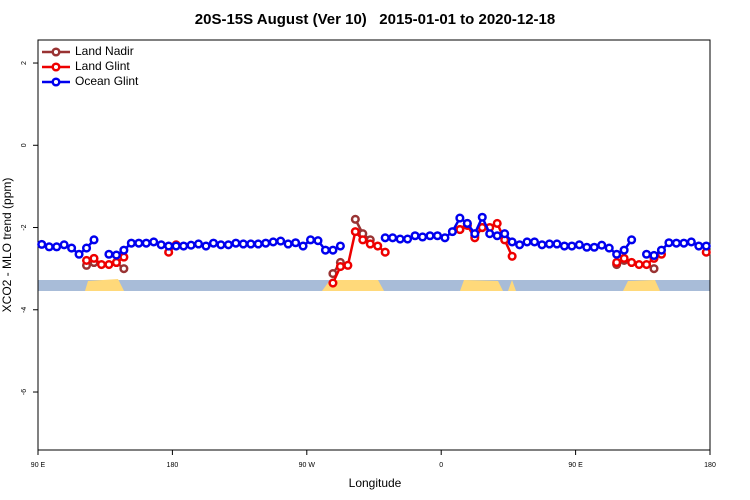 This screenshot has width=750, height=500. I want to click on y-axis-label: XCO2 - MLO trend (ppm), so click(7, 245).